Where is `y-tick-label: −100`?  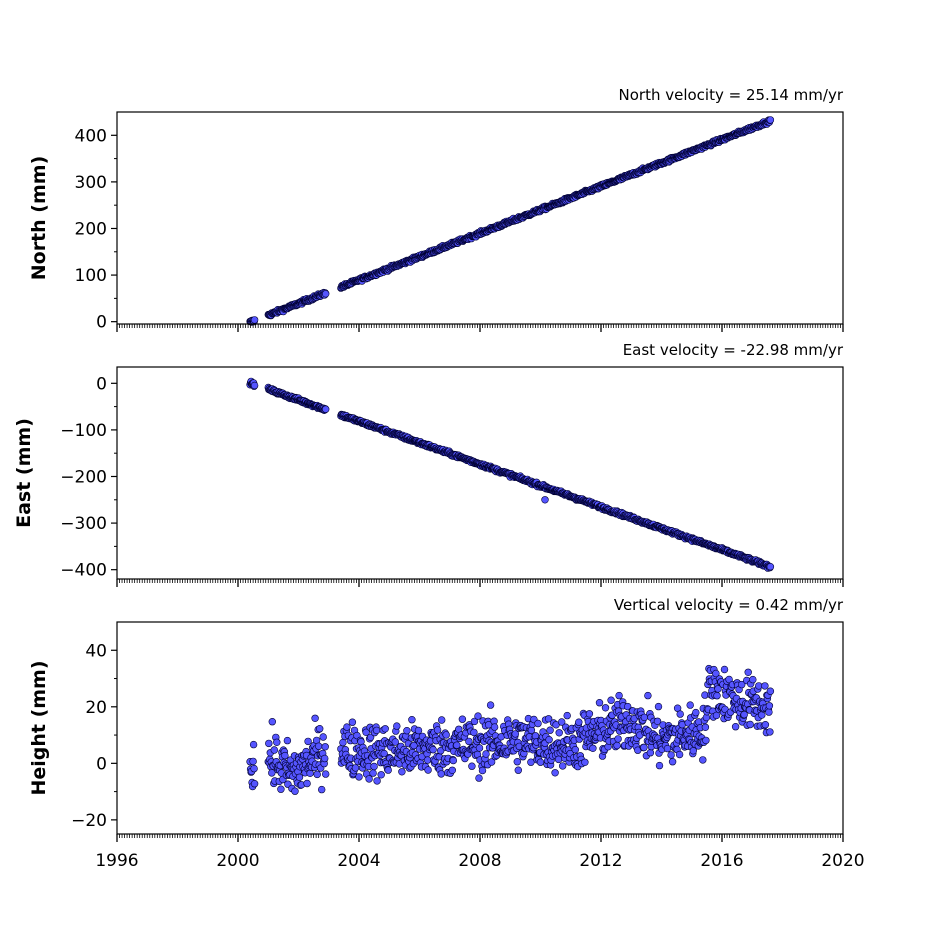 y-tick-label: −100 is located at coordinates (83, 431).